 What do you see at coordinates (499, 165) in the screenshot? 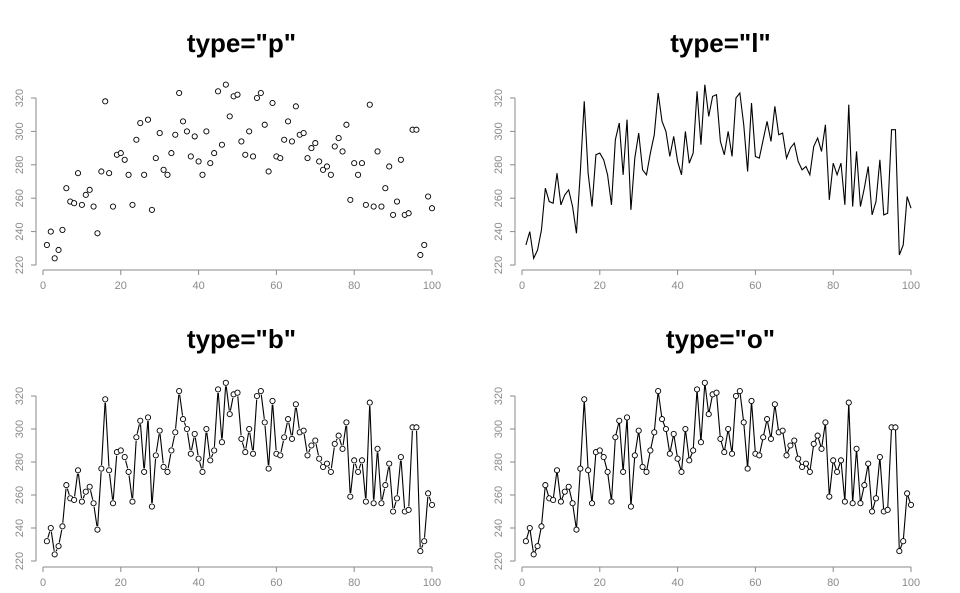
I see `y-tick-label: 280` at bounding box center [499, 165].